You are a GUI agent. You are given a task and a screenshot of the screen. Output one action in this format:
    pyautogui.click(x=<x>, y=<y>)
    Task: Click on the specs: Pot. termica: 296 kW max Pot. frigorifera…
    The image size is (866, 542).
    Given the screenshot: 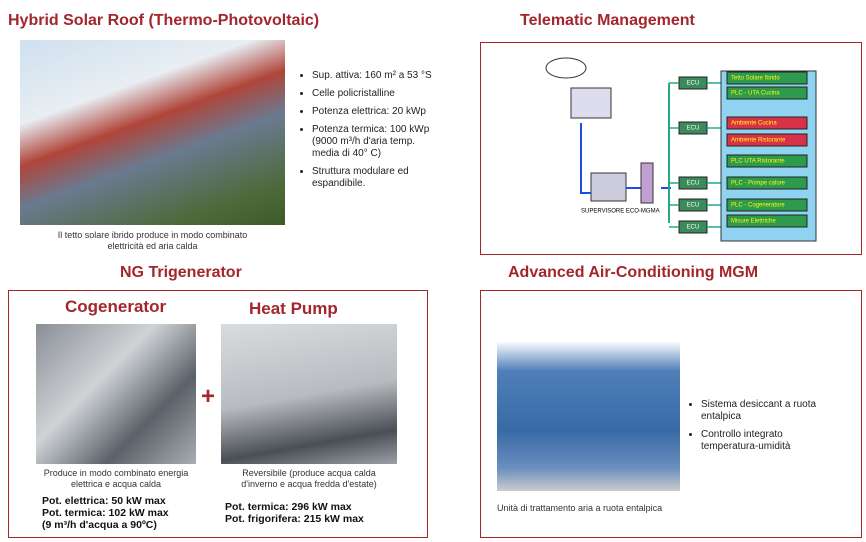 What is the action you would take?
    pyautogui.click(x=294, y=513)
    